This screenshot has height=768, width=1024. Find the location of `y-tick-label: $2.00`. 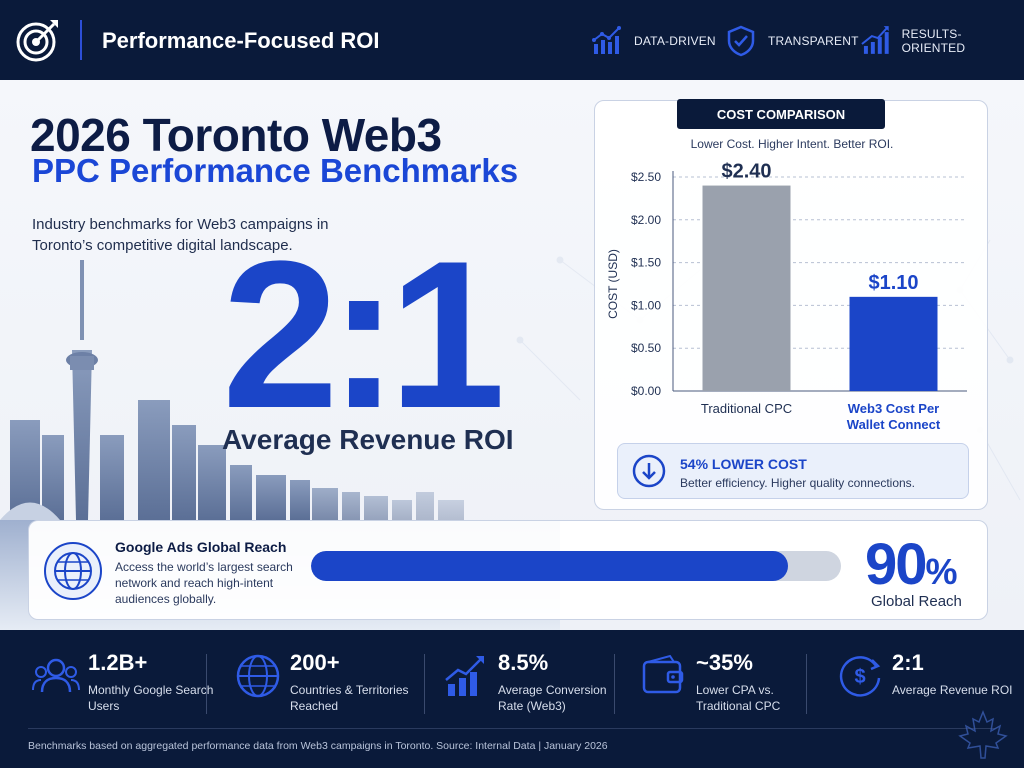

y-tick-label: $2.00 is located at coordinates (646, 220).